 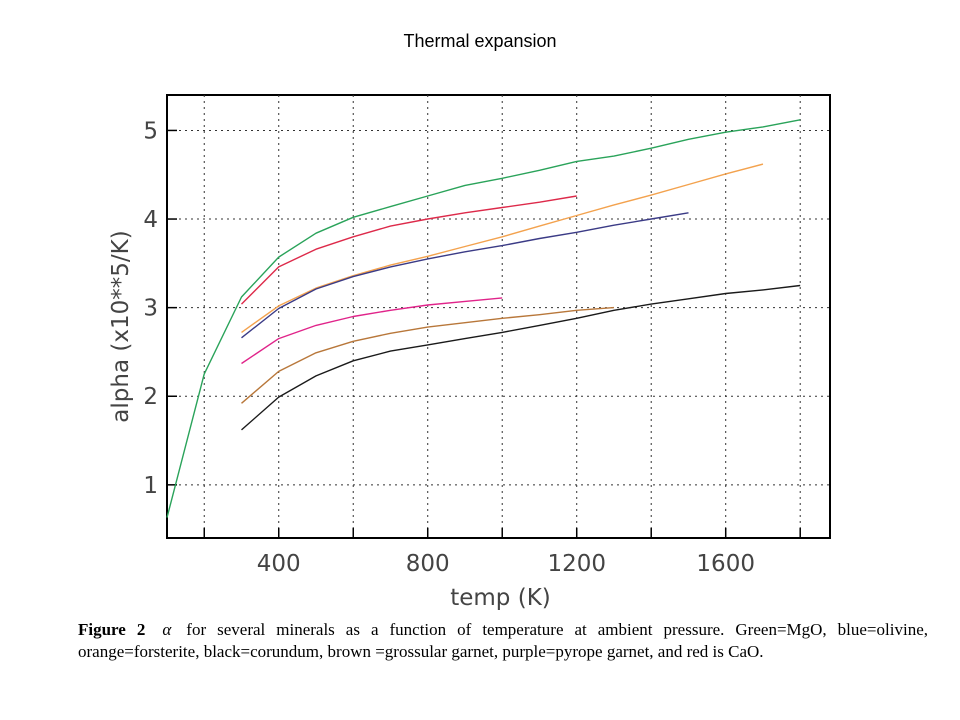 What do you see at coordinates (121, 326) in the screenshot?
I see `y-axis-label: alpha (x10**5/K)` at bounding box center [121, 326].